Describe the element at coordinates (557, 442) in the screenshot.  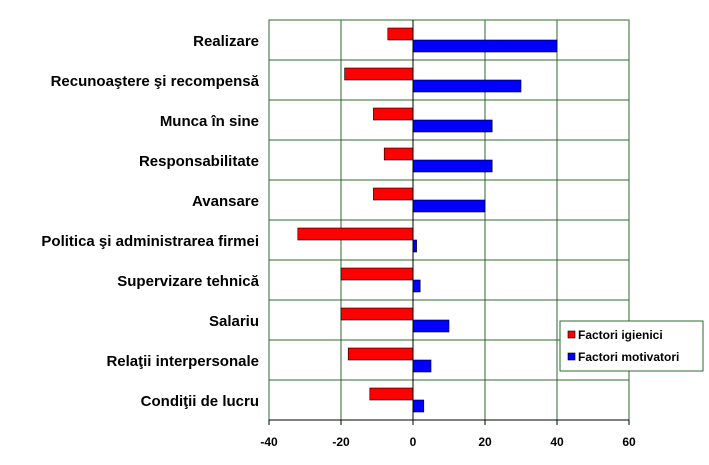
I see `x-tick-label: 40` at that location.